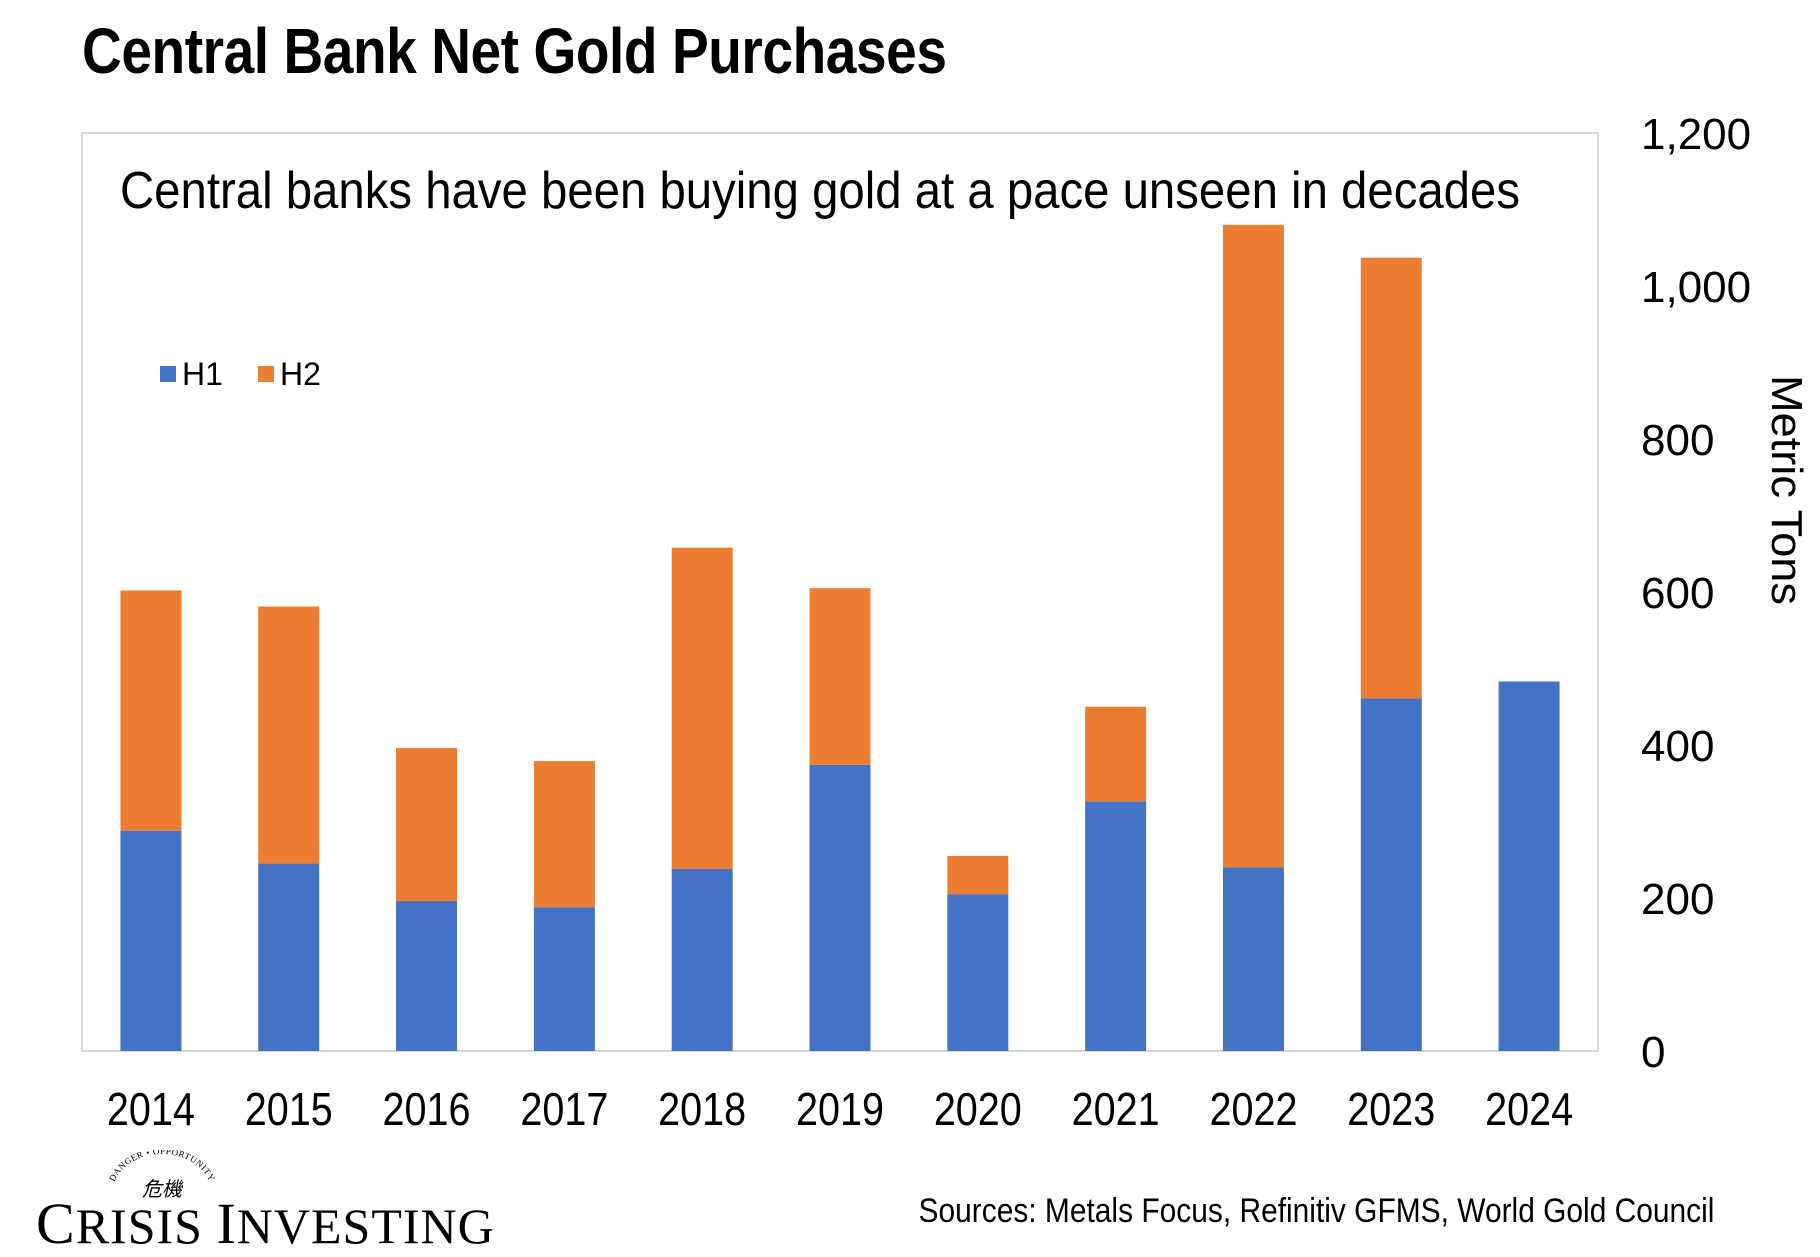  I want to click on crisis-investing-logo: DANGER • OPPORTUNITY 危機 CRISIS INVESTING, so click(262, 1203).